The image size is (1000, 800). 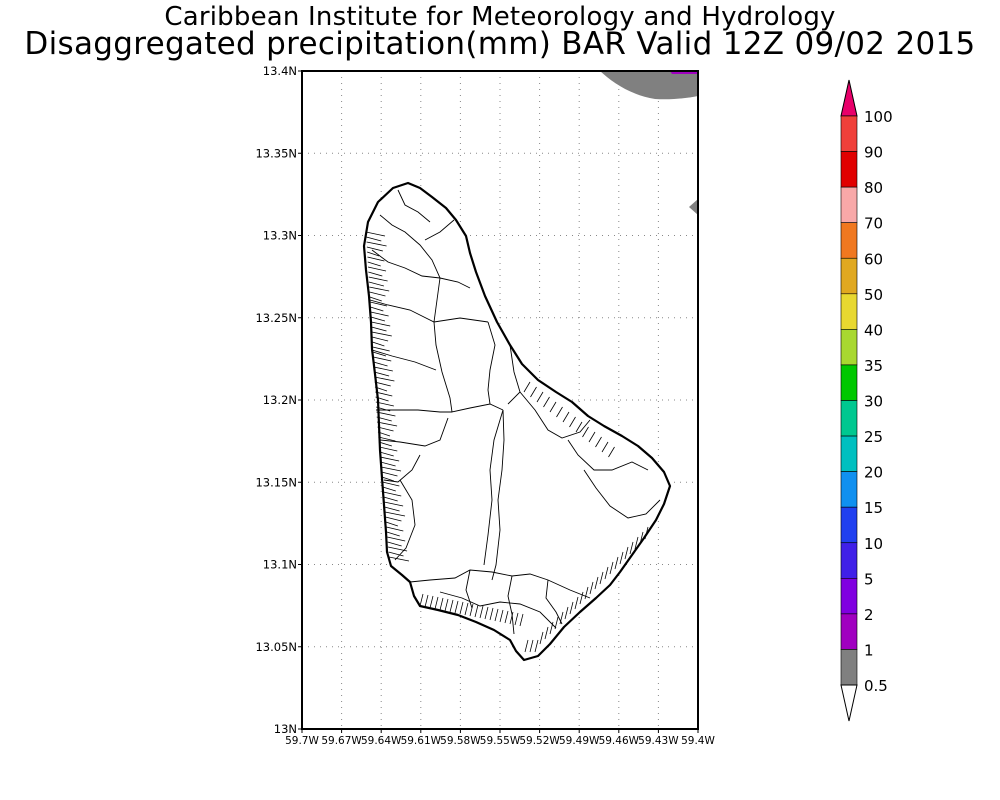 I want to click on x-tick-label: 59.52W, so click(x=539, y=741).